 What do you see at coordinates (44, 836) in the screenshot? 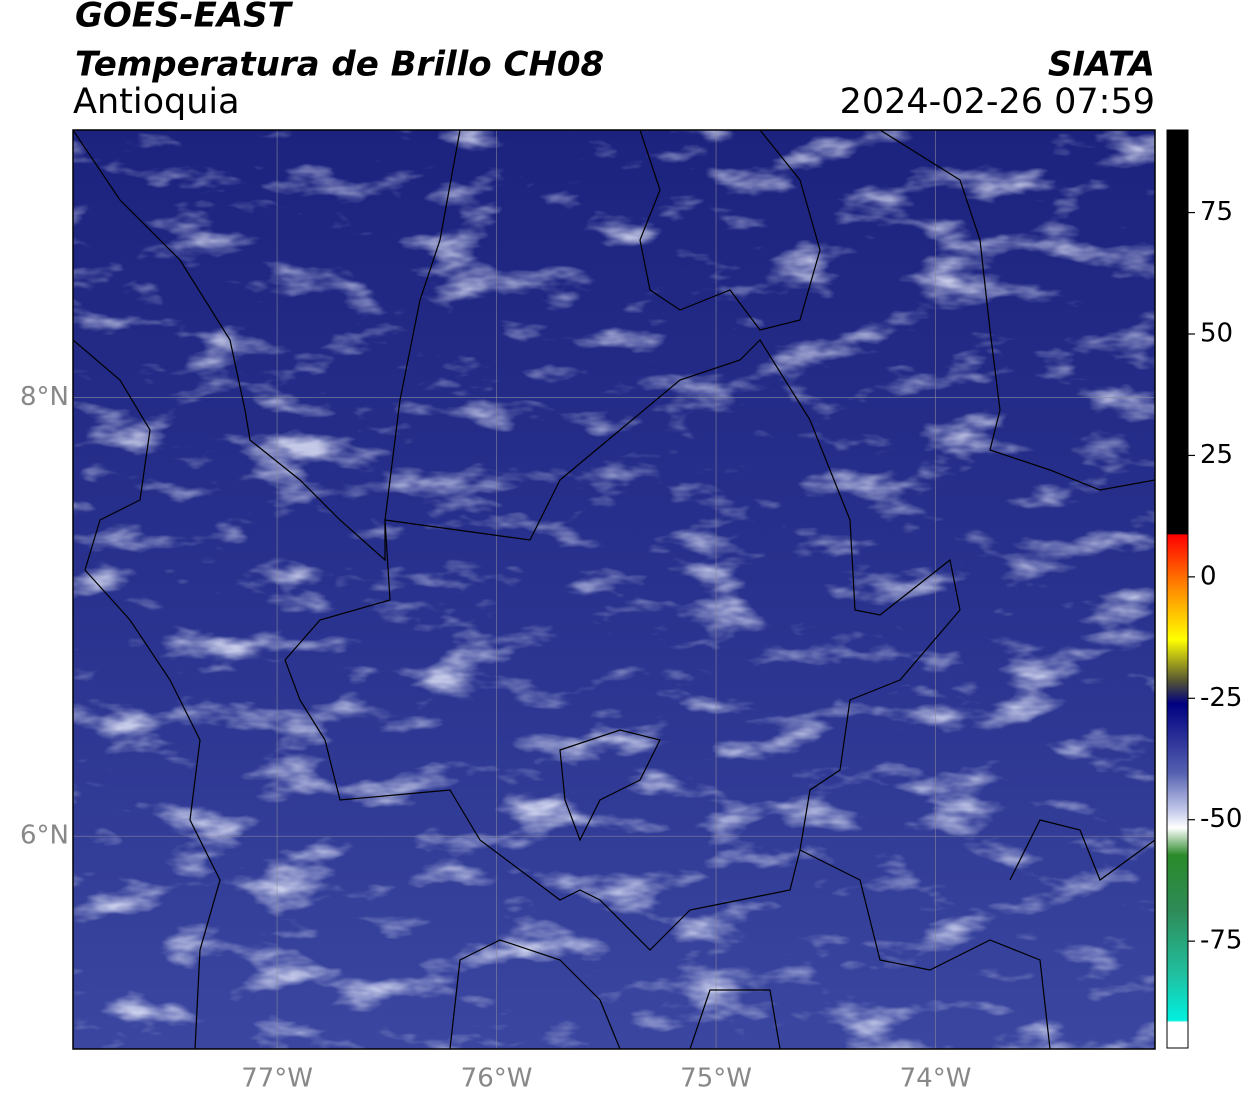
I see `y-tick-label: 6°N` at bounding box center [44, 836].